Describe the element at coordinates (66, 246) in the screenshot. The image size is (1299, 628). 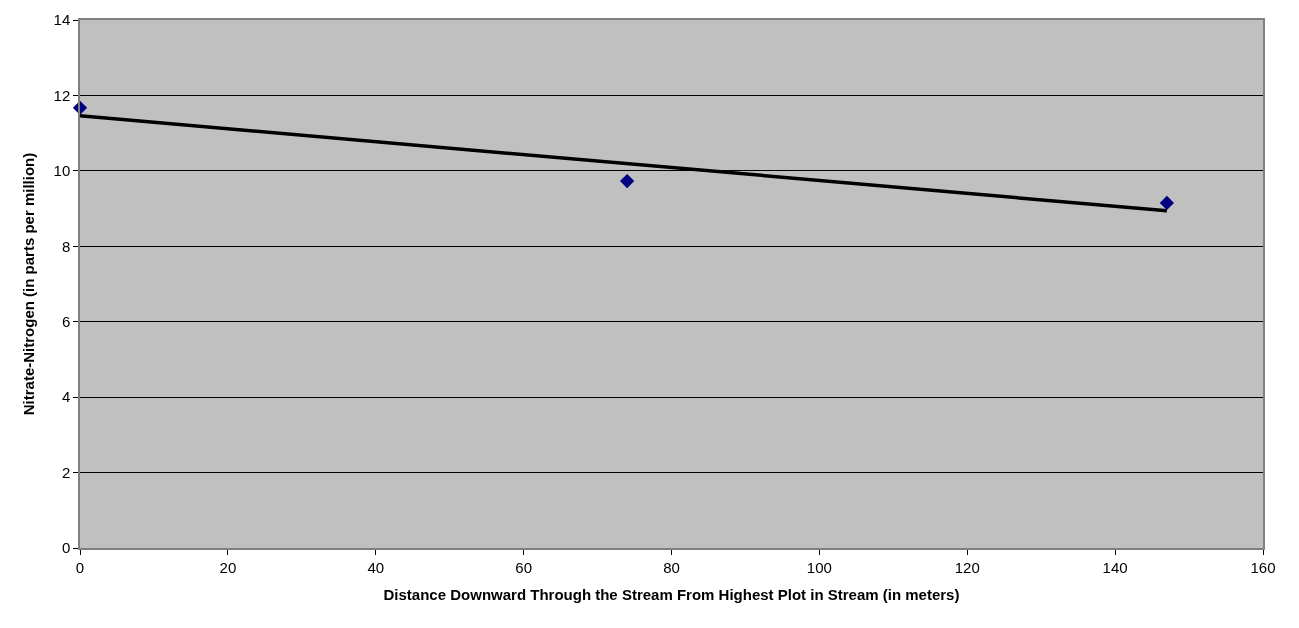
I see `y-tick-label: 8` at that location.